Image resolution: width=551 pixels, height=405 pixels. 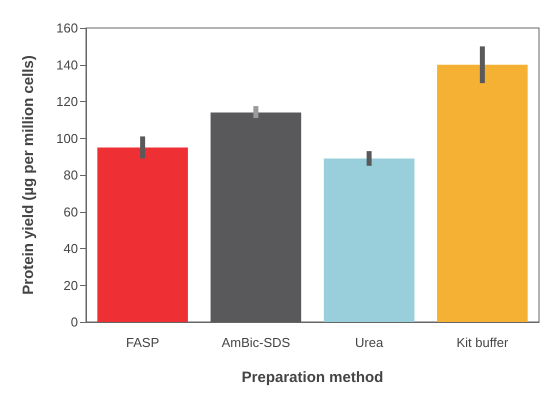 What do you see at coordinates (71, 212) in the screenshot?
I see `y-tick-label: 60` at bounding box center [71, 212].